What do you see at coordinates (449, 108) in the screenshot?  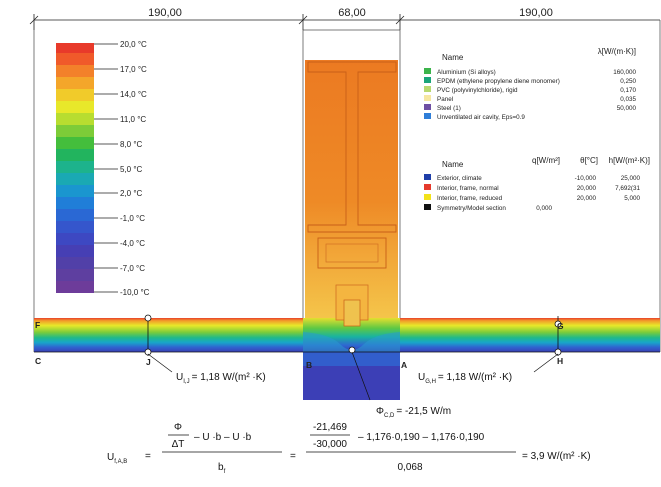 I see `material-name: Steel (1)` at bounding box center [449, 108].